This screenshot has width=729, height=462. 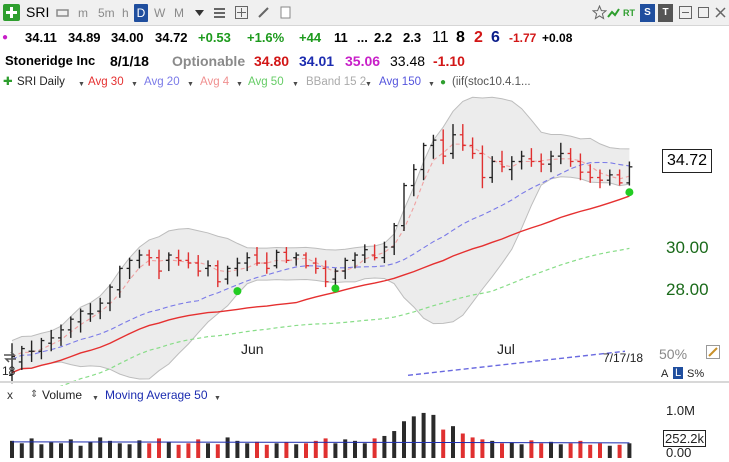 I want to click on edit-pencil-icon, so click(x=713, y=352).